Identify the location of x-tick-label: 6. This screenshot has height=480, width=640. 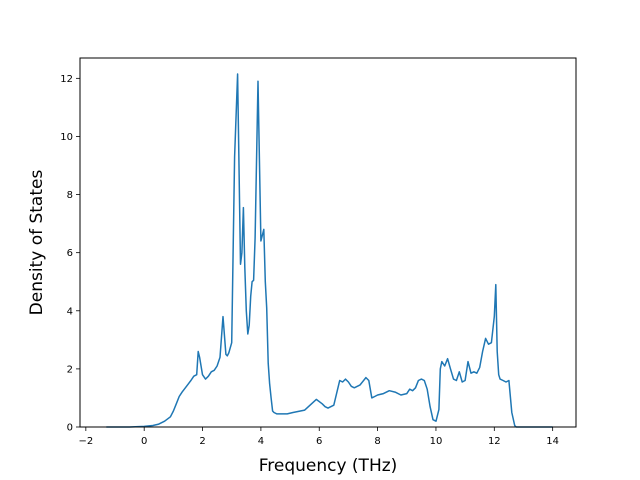
(319, 441).